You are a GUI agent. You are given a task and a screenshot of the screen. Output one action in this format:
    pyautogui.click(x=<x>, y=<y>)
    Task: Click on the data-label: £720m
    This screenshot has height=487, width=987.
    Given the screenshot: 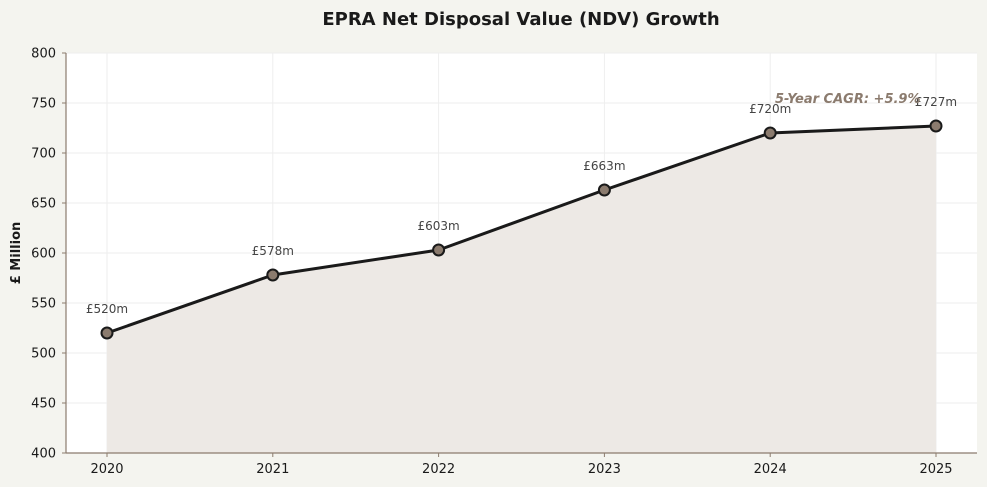 What is the action you would take?
    pyautogui.click(x=770, y=109)
    